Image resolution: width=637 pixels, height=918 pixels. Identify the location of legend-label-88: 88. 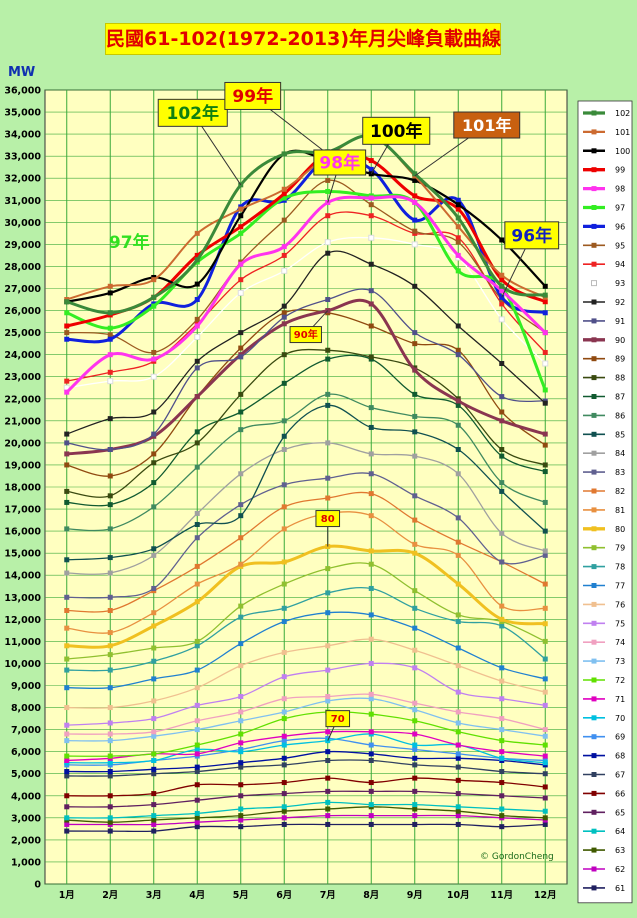
(620, 378).